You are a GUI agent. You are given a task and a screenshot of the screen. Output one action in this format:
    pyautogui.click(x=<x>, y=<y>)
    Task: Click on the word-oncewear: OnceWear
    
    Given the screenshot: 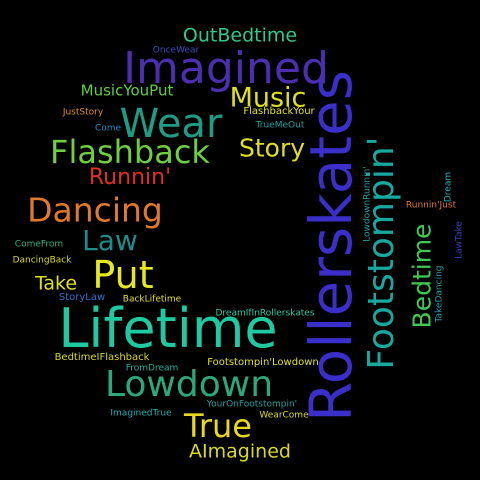 What is the action you would take?
    pyautogui.click(x=176, y=50)
    